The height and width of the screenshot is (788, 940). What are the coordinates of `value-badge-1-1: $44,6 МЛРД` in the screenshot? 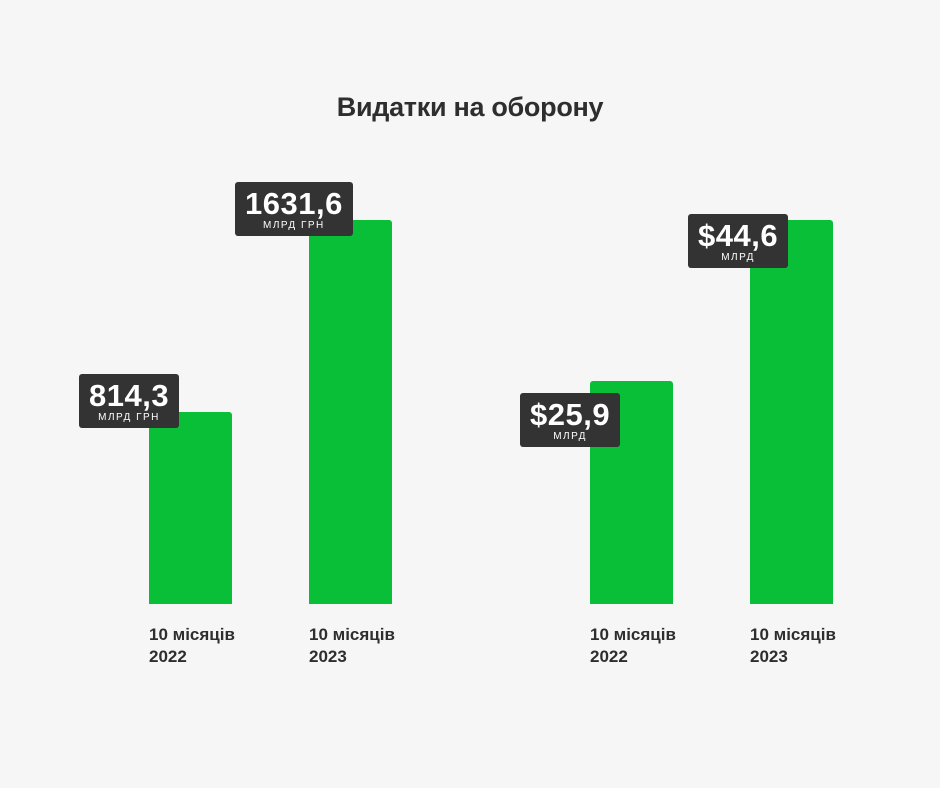 It's located at (738, 241).